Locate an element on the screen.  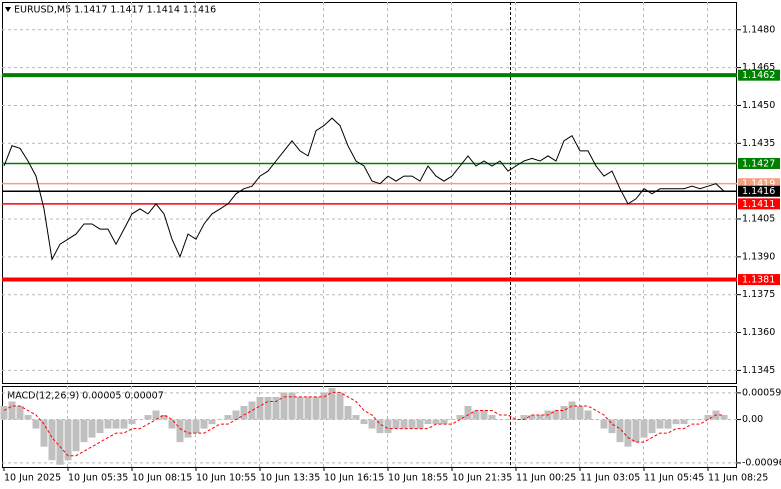
y-tick-label: 1.1360 is located at coordinates (758, 332).